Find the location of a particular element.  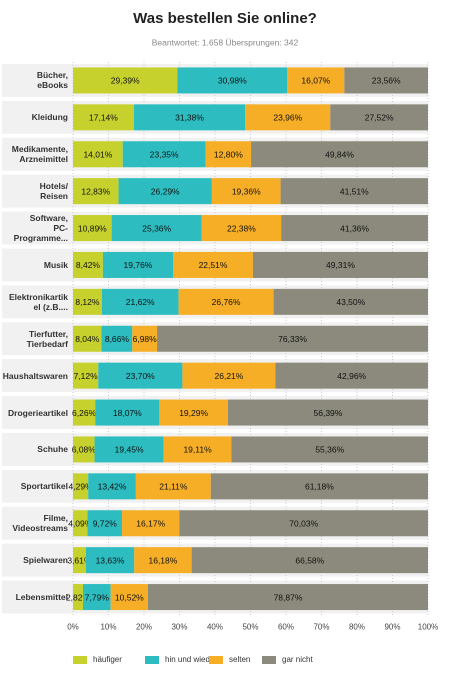

value-label: 8,12% is located at coordinates (87, 302).